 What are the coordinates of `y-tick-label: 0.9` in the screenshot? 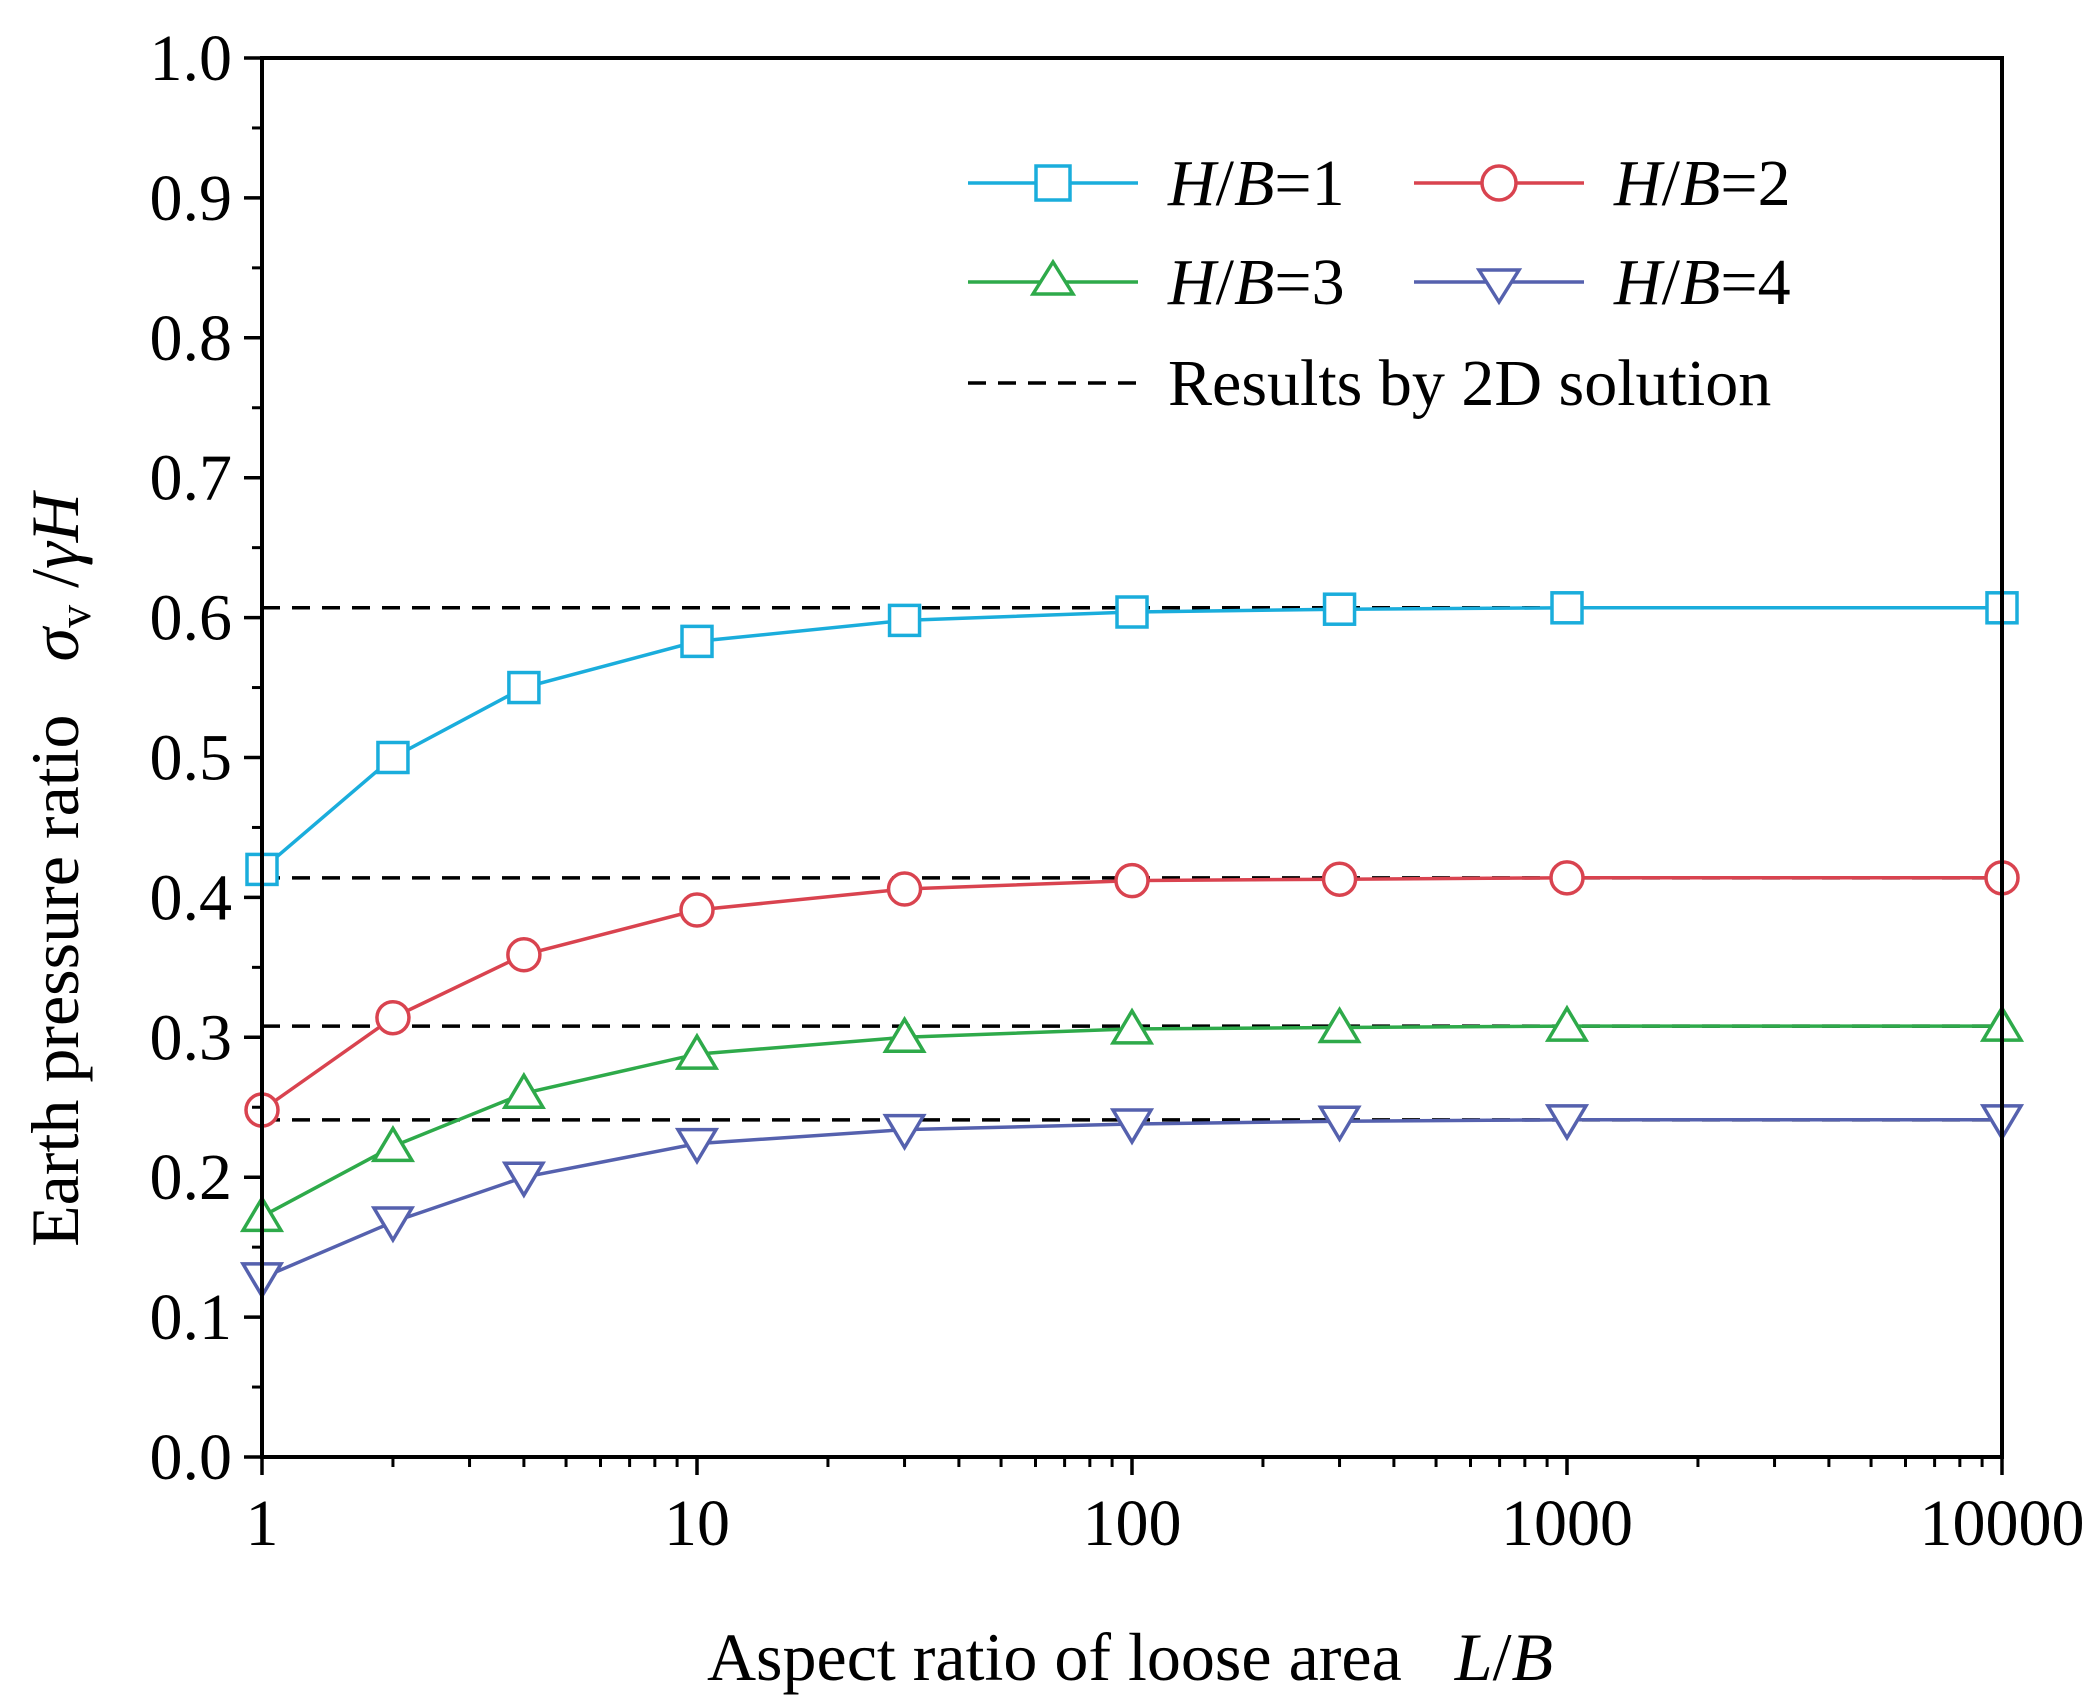 It's located at (191, 198).